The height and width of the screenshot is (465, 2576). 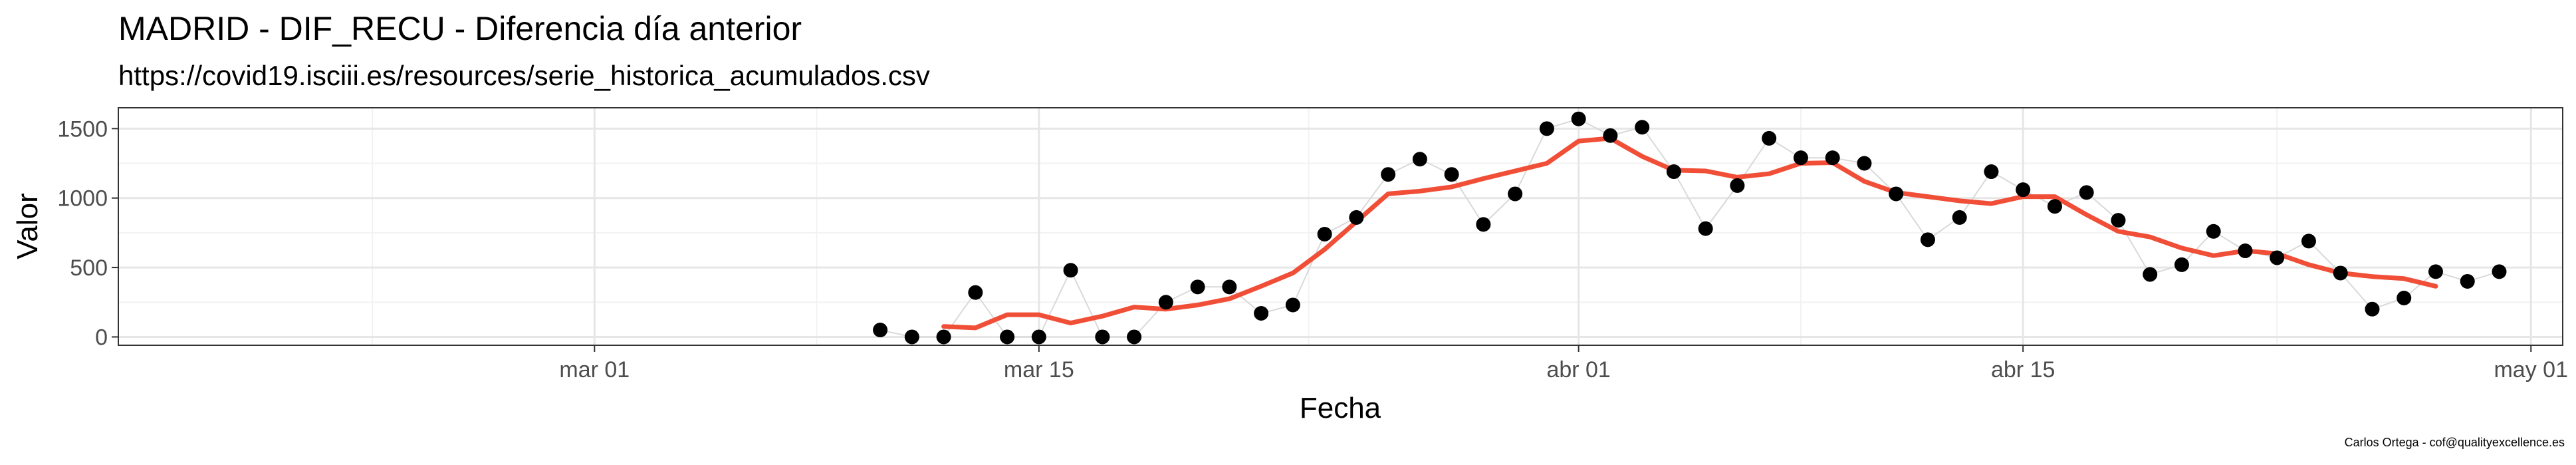 I want to click on y-tick-label: 500, so click(x=89, y=268).